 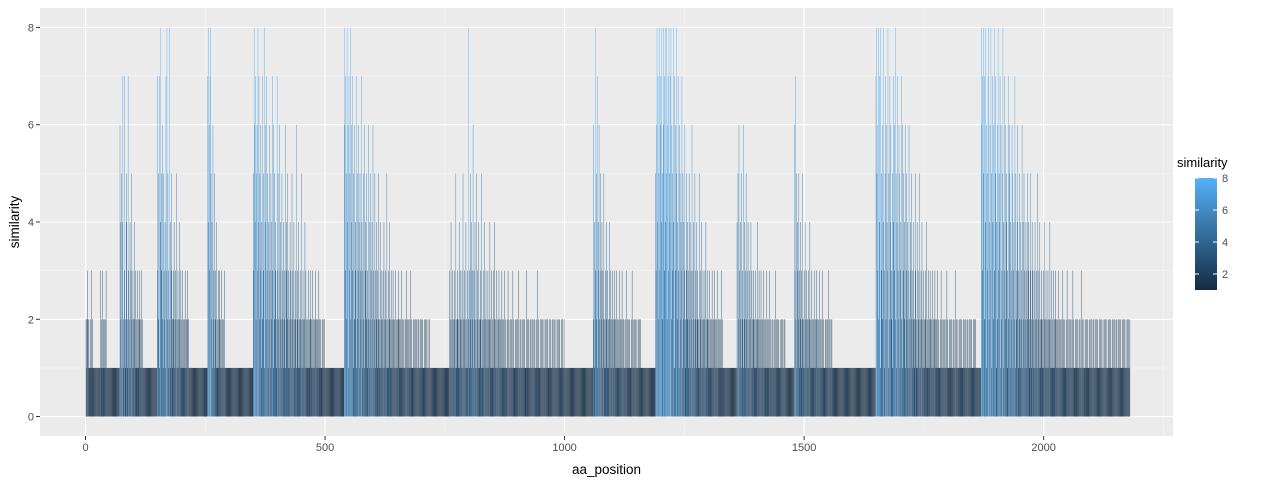 What do you see at coordinates (1225, 243) in the screenshot?
I see `legend-tick-label: 4` at bounding box center [1225, 243].